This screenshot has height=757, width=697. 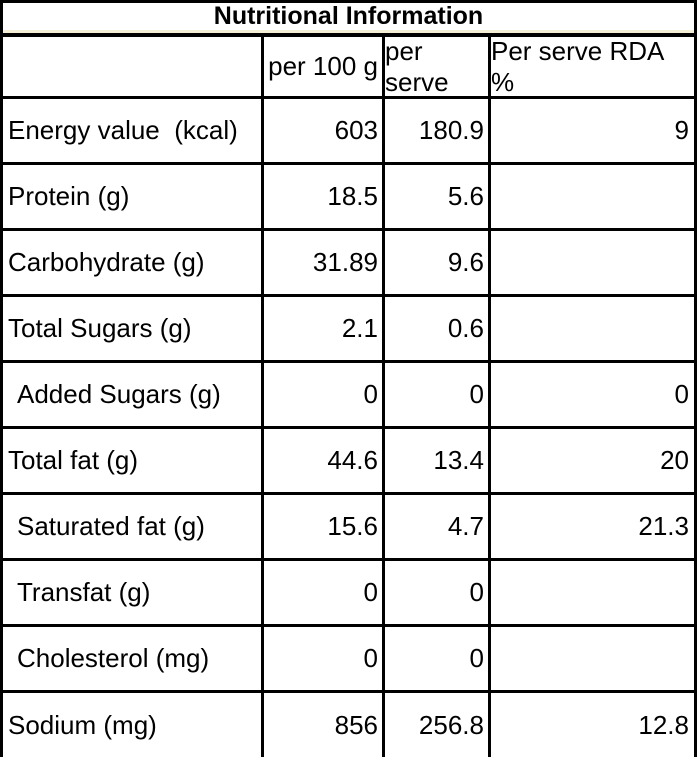 I want to click on table-row-cholesterol: Cholesterol (mg) 0 0, so click(x=348, y=660).